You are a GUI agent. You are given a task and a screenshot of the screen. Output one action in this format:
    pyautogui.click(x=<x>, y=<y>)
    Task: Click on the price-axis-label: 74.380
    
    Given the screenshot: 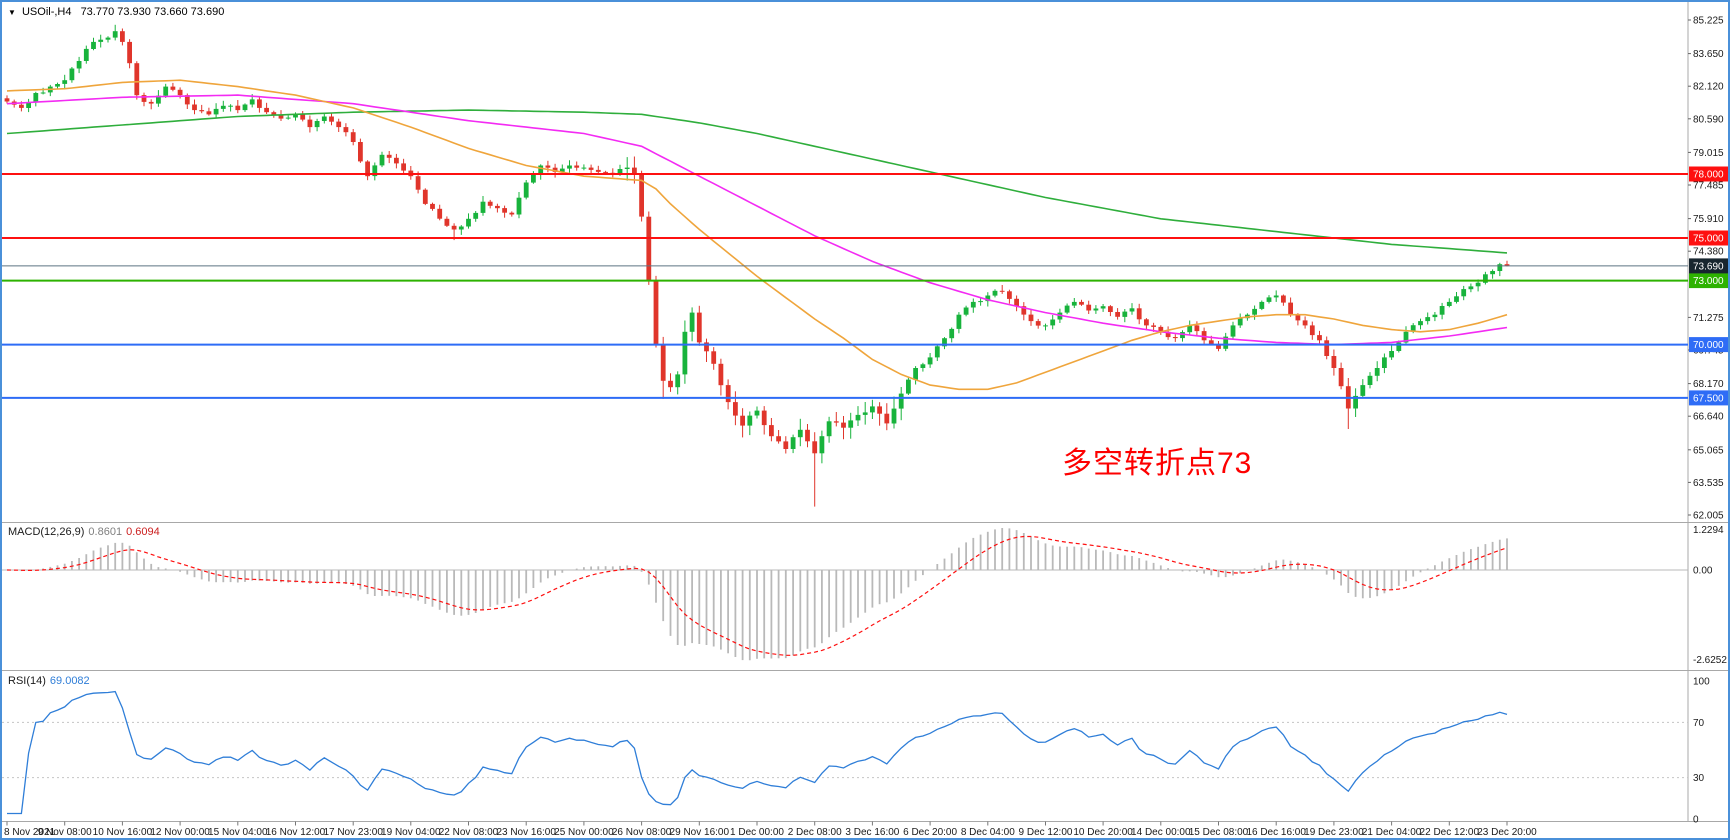 What is the action you would take?
    pyautogui.click(x=1708, y=252)
    